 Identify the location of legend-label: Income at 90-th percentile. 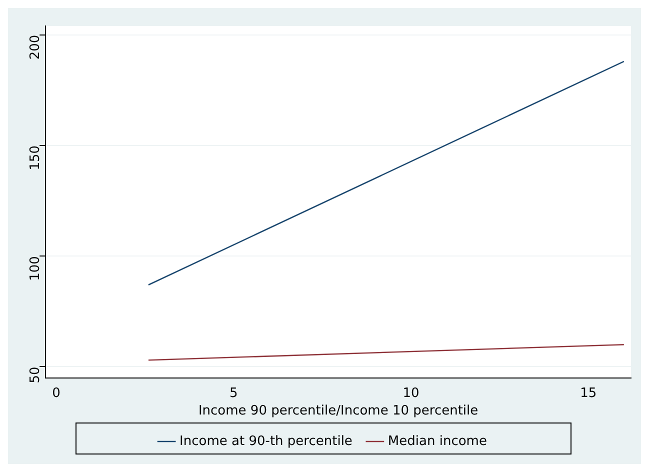
(266, 441).